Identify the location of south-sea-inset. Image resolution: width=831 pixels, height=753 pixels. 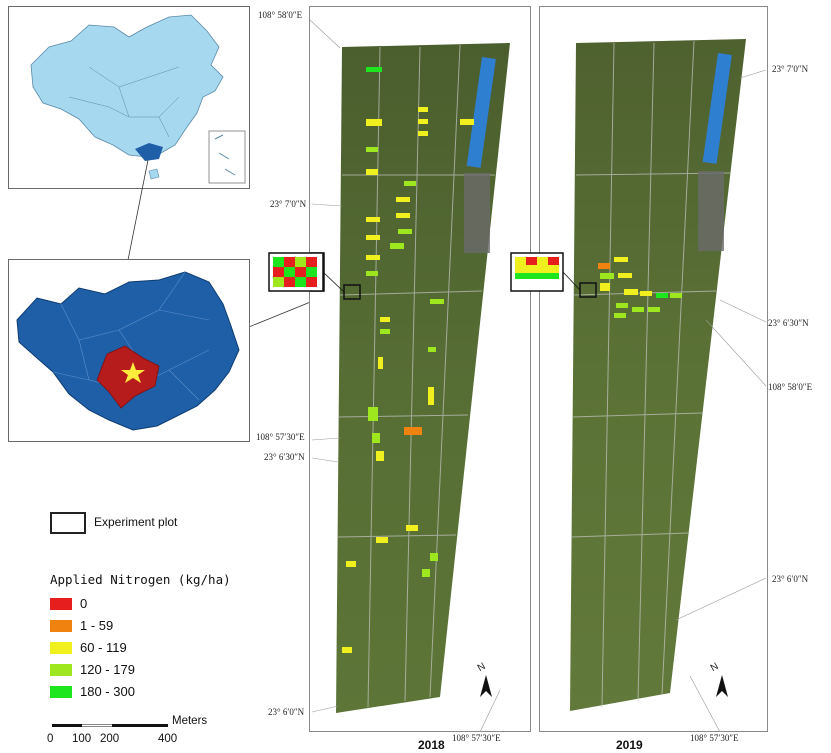
(227, 157).